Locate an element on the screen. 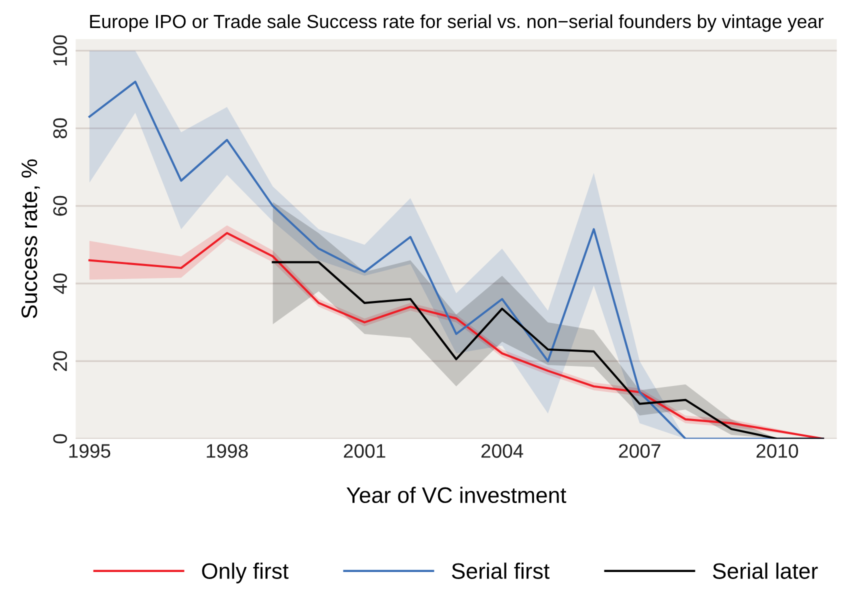  y-tick-label: 60 is located at coordinates (60, 206).